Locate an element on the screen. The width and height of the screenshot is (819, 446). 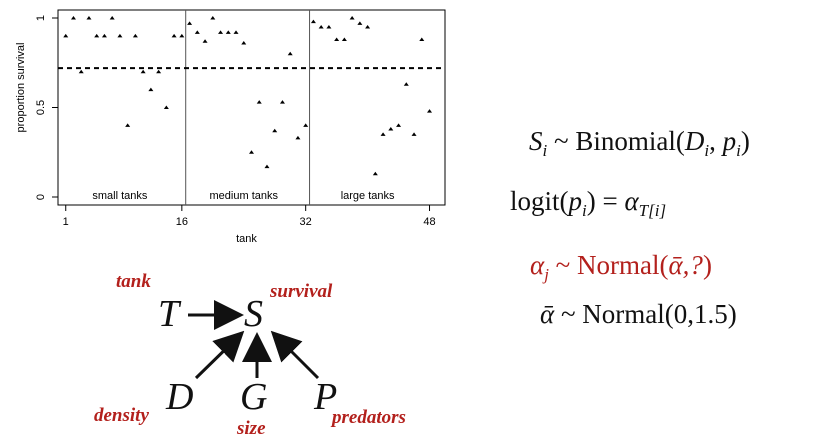
eq3-args: ᾱ,? is located at coordinates (685, 265).